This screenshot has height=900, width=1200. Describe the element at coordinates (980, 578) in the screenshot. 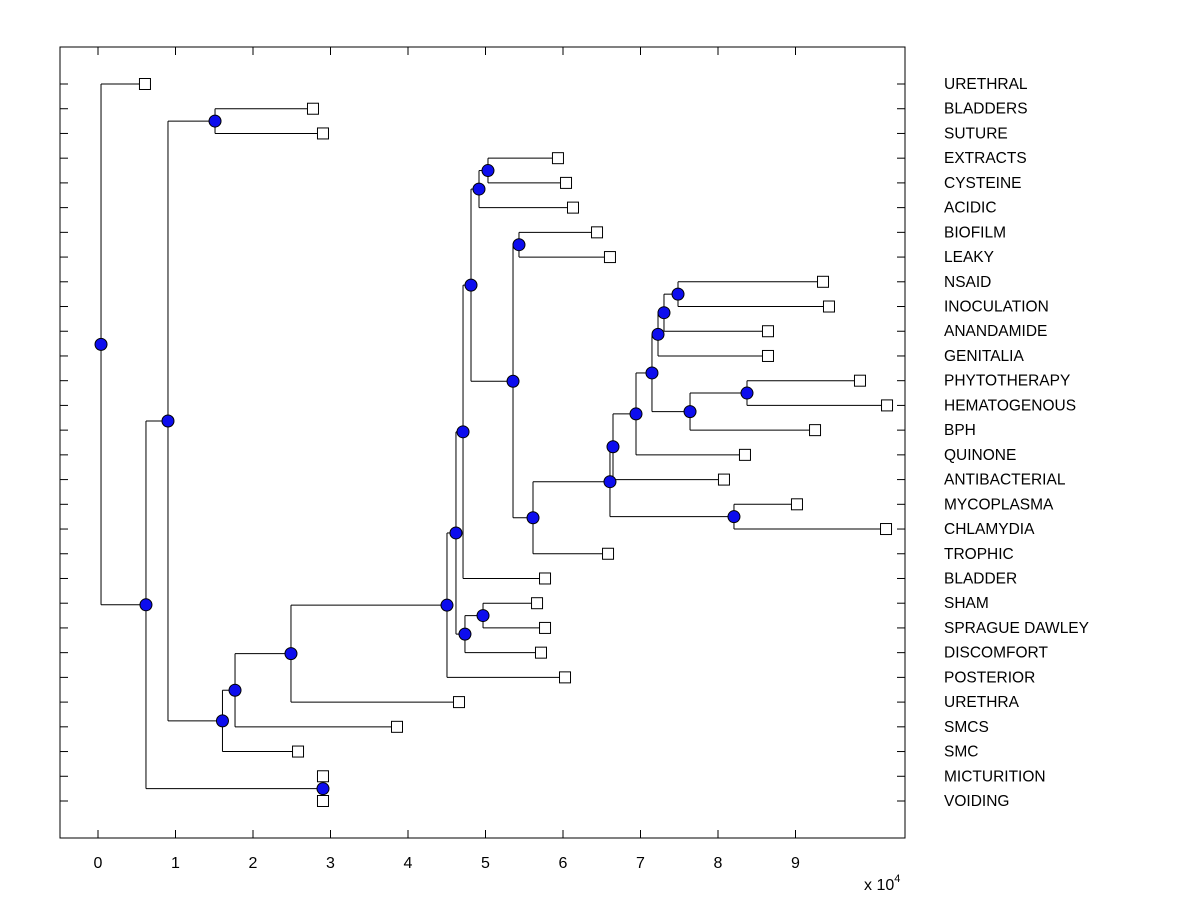

I see `leaf-label: BLADDER` at that location.